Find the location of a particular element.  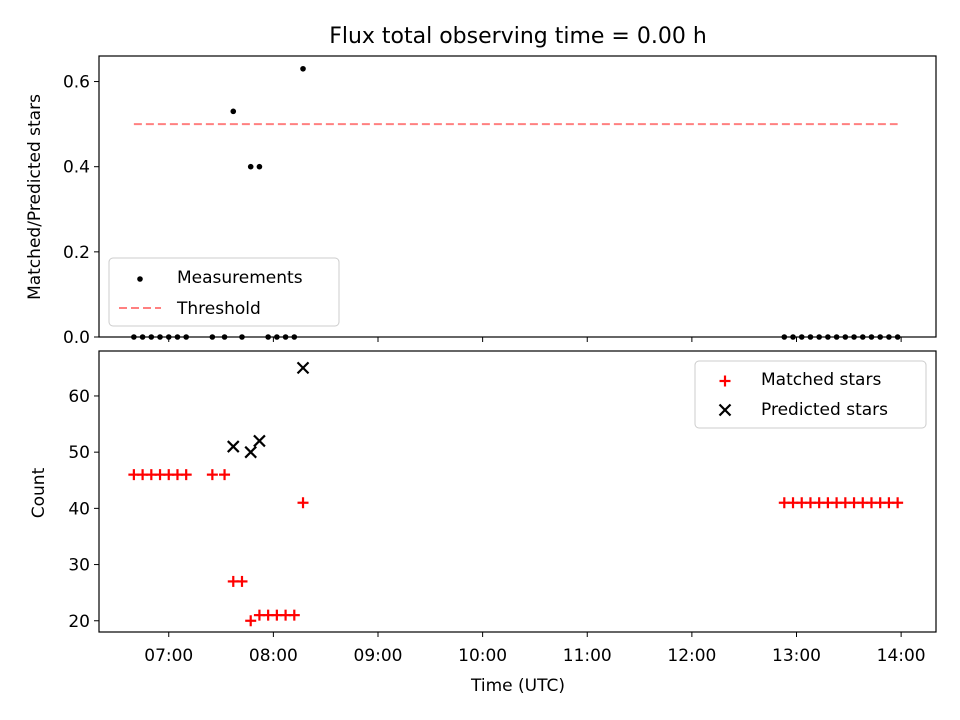

x-tick-label: 14:00 is located at coordinates (901, 656).